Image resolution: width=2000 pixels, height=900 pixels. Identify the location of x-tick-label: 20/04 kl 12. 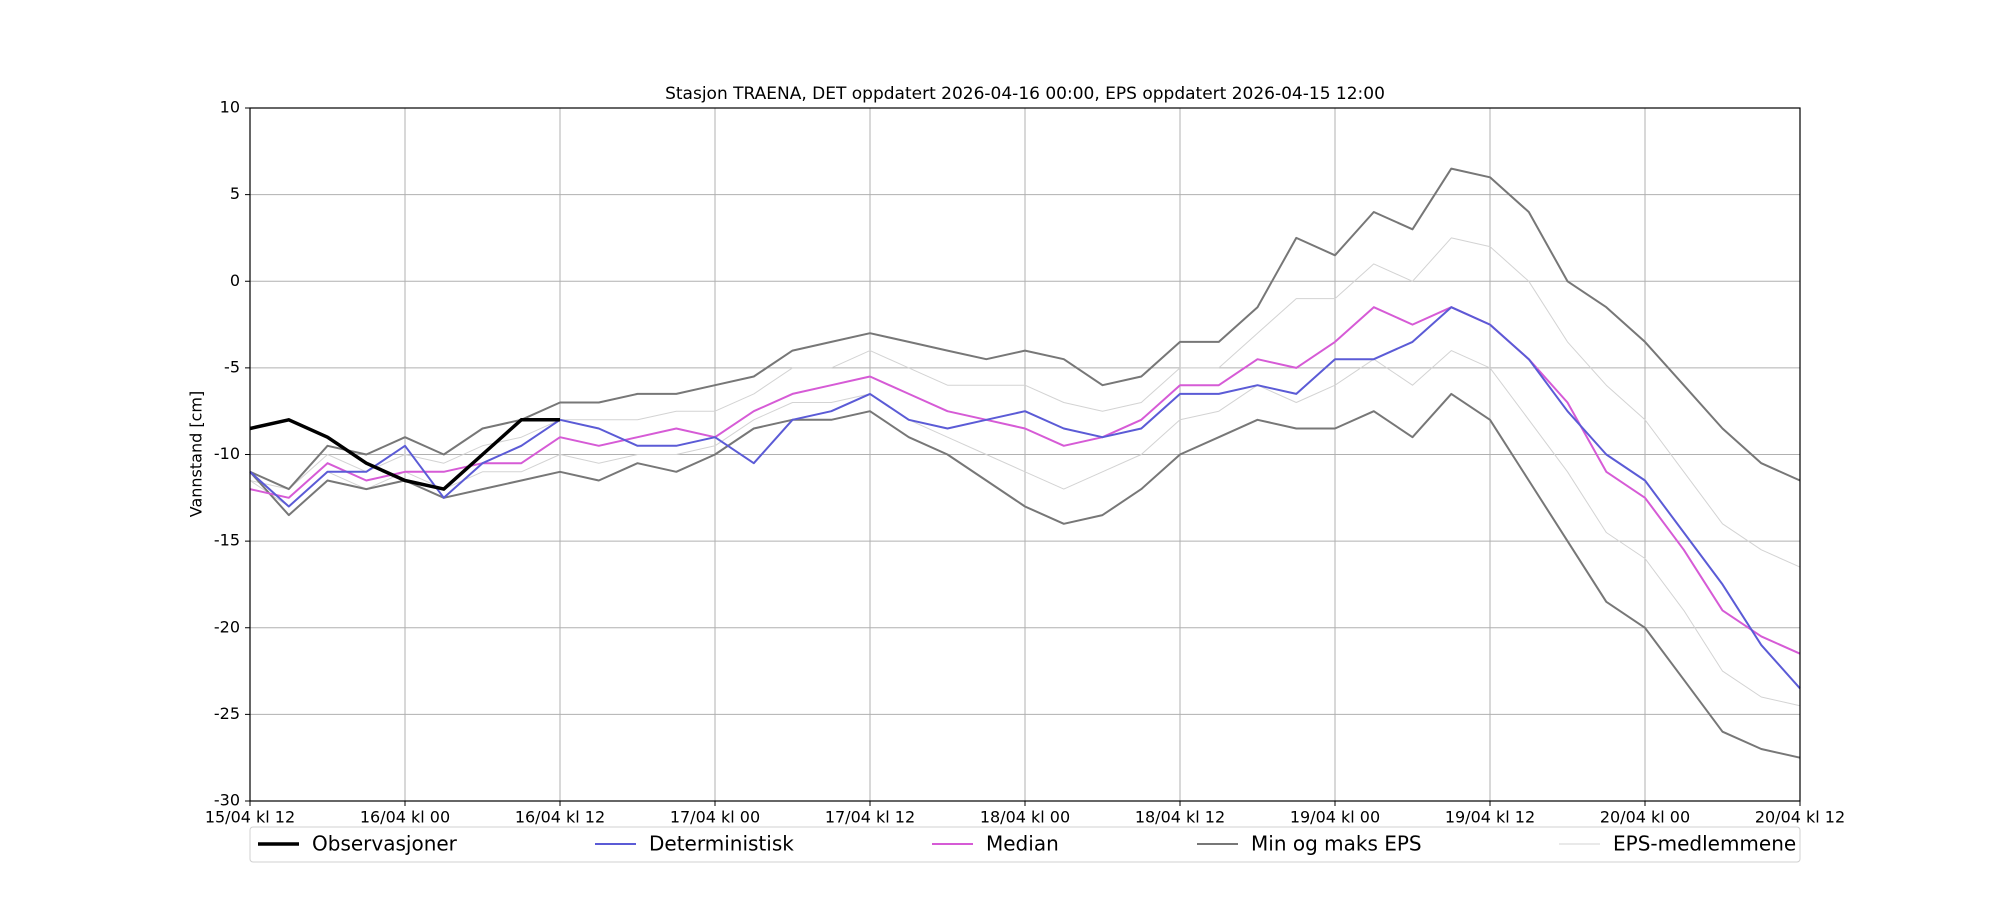
(1800, 817).